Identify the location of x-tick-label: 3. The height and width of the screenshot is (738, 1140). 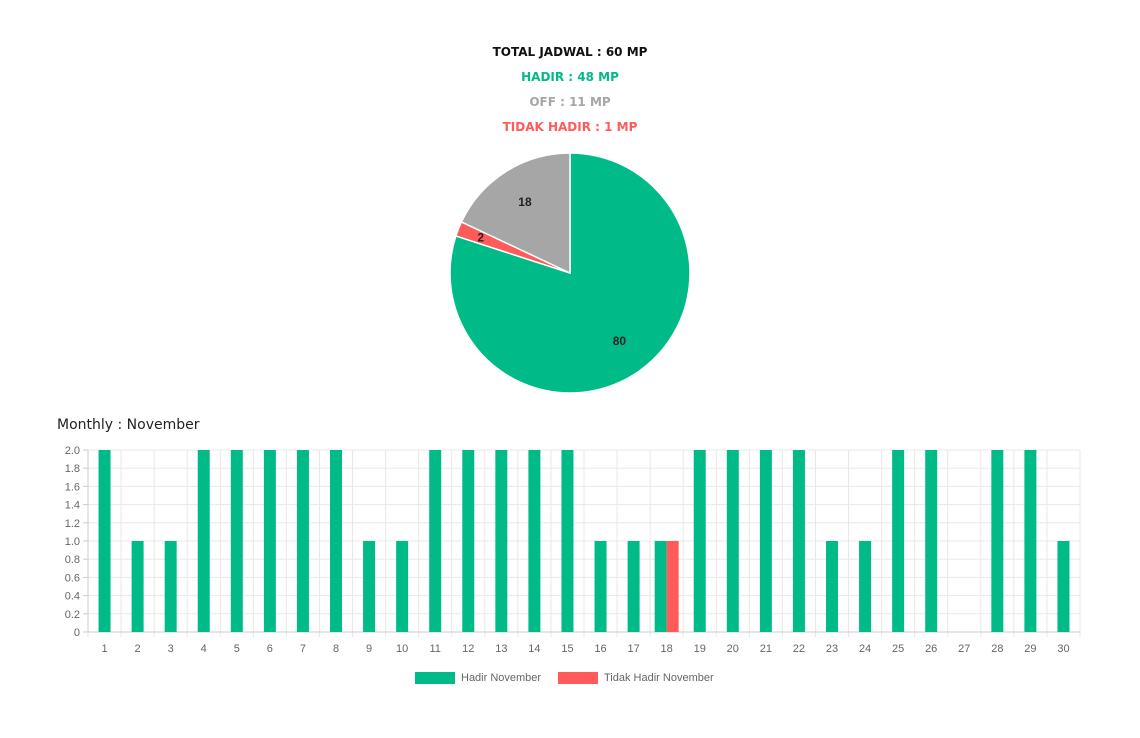
(171, 649).